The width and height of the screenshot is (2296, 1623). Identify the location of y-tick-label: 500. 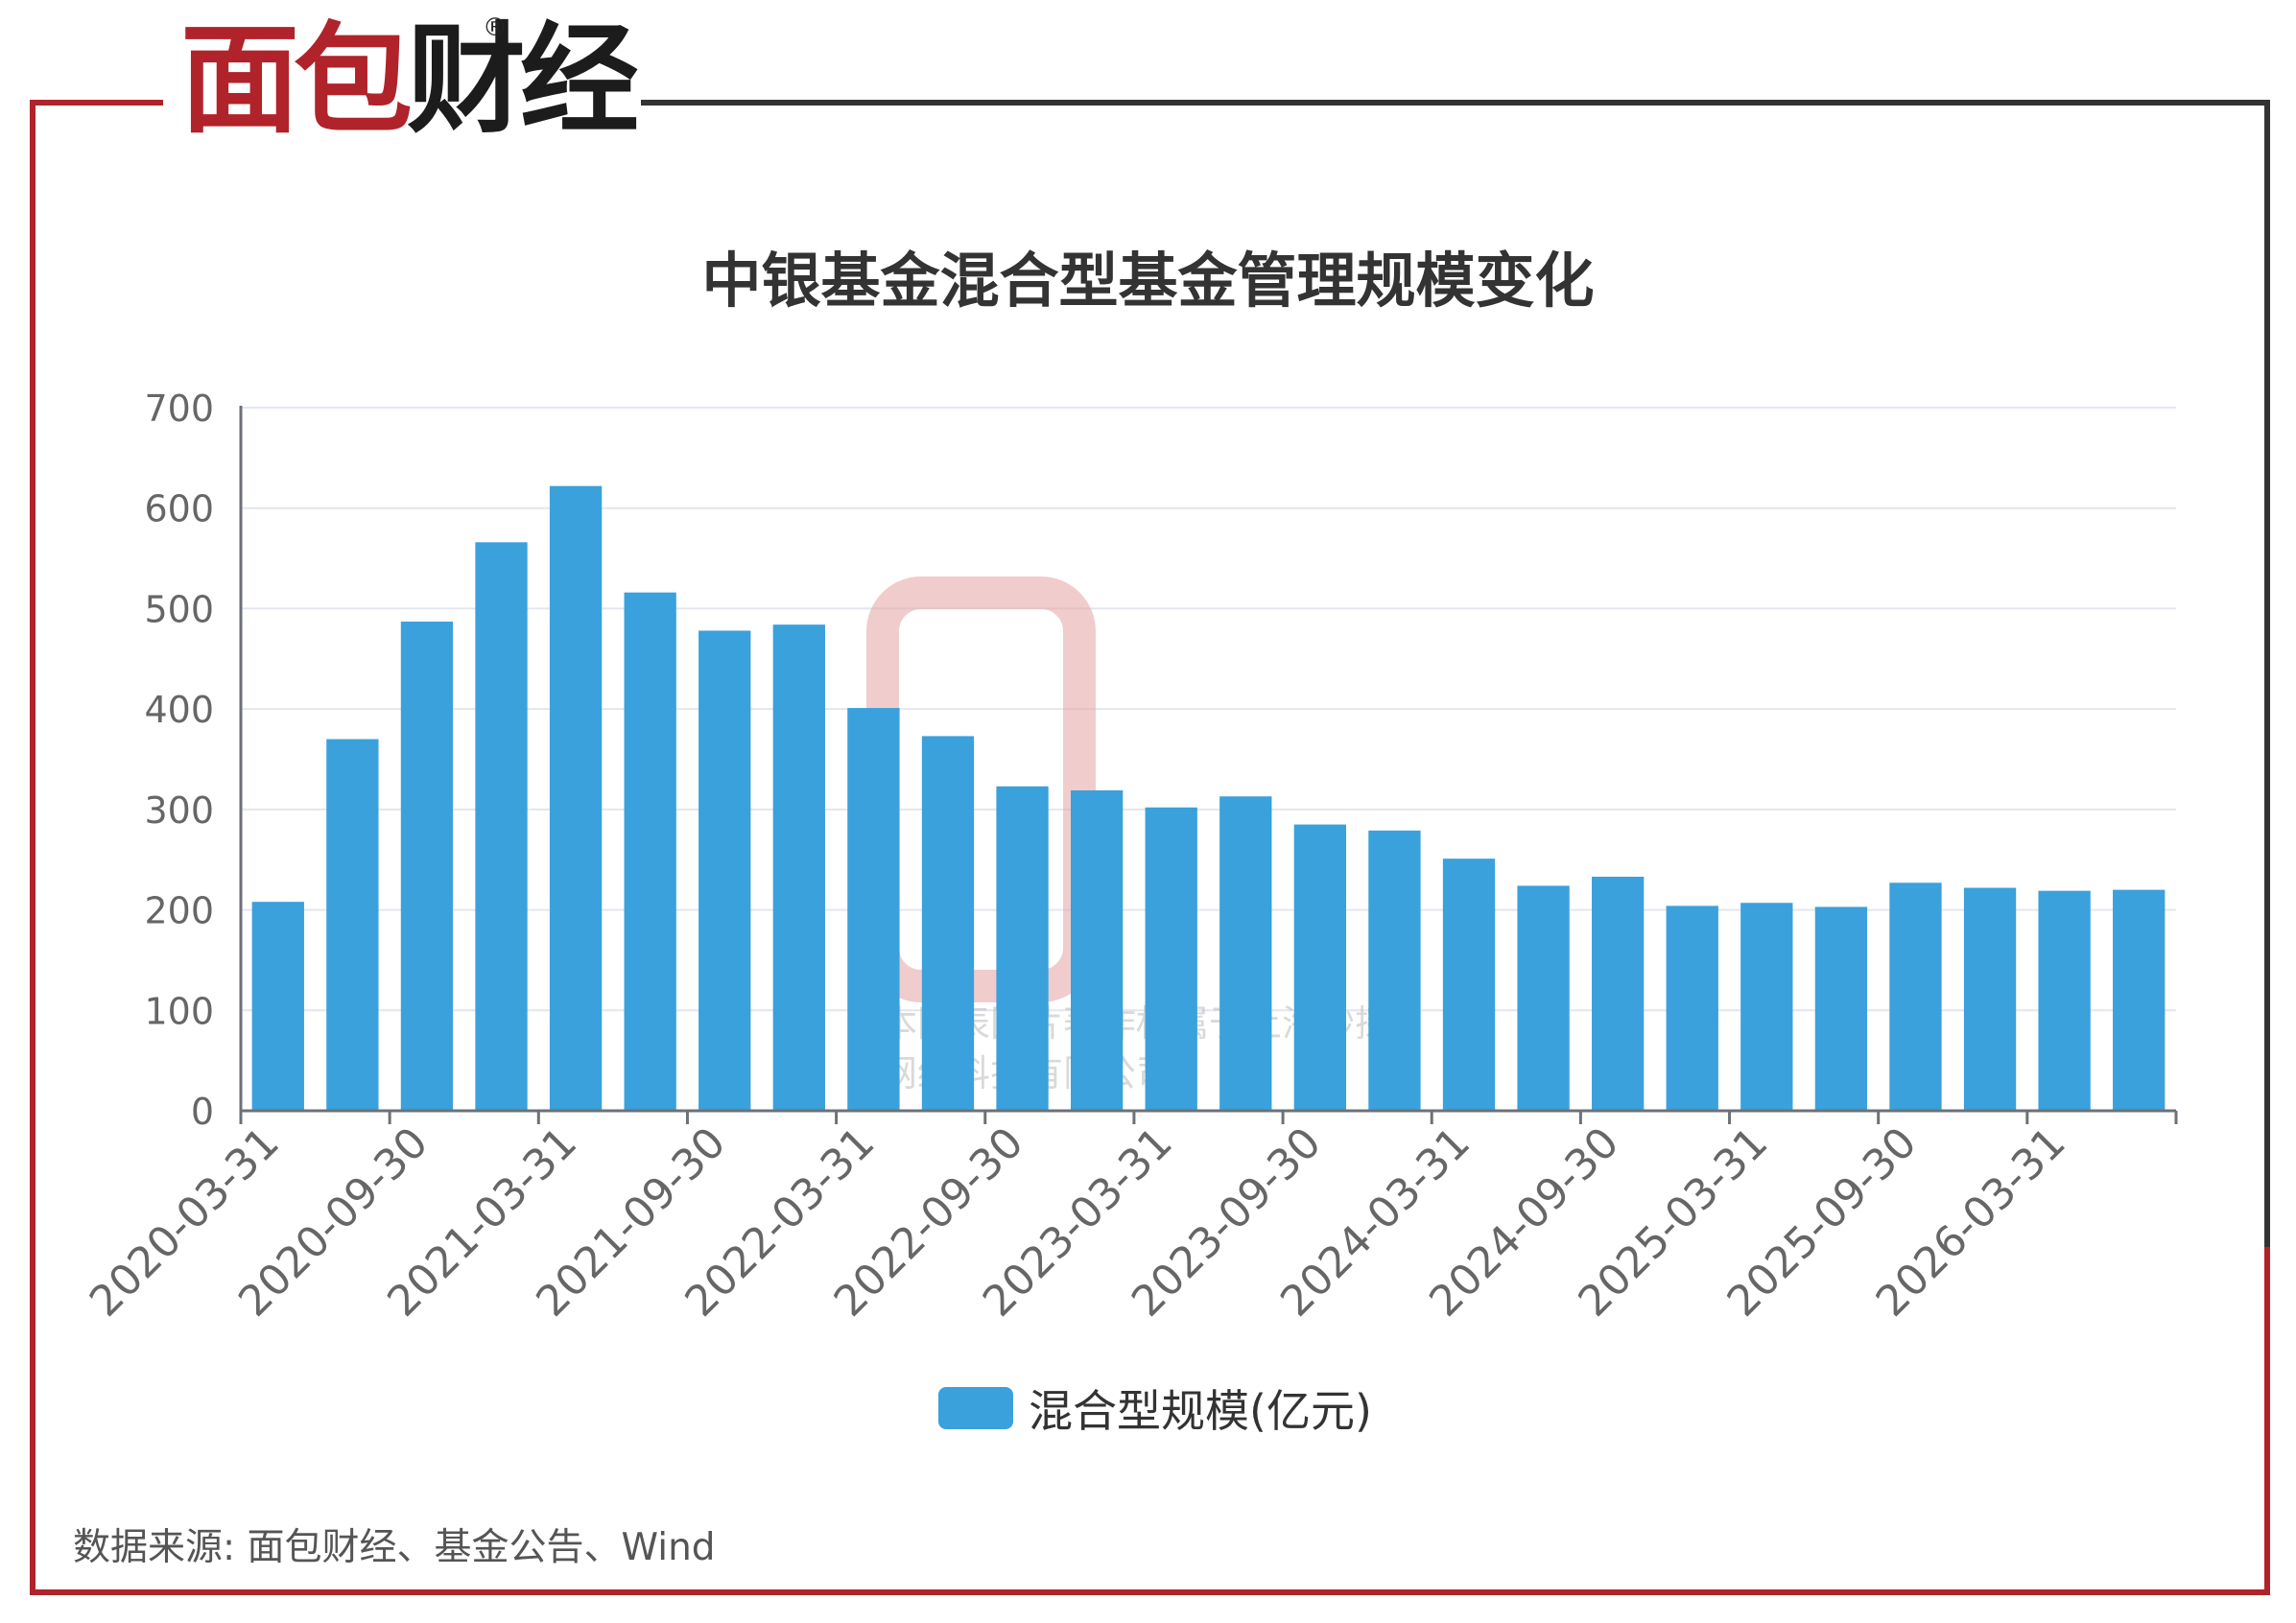
(179, 609).